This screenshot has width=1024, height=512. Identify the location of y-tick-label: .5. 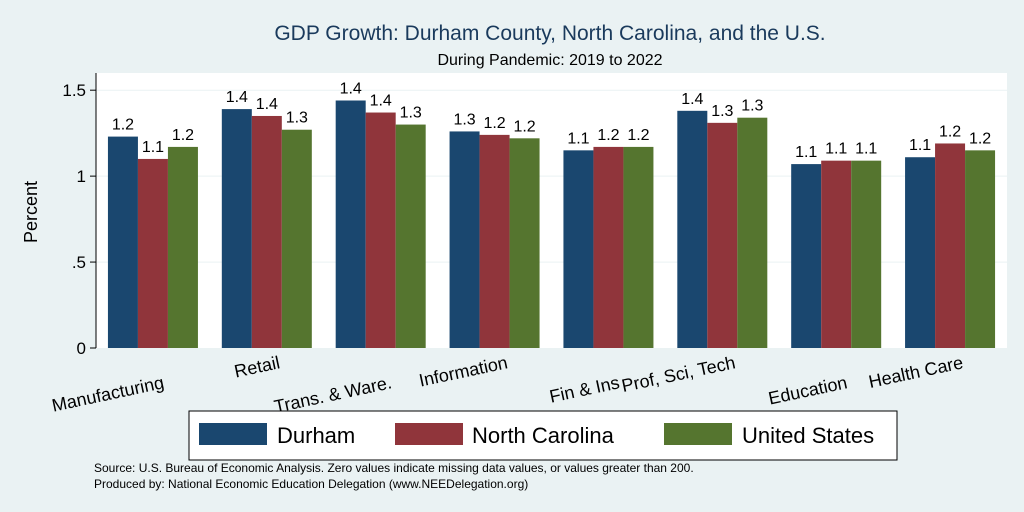
(79, 262).